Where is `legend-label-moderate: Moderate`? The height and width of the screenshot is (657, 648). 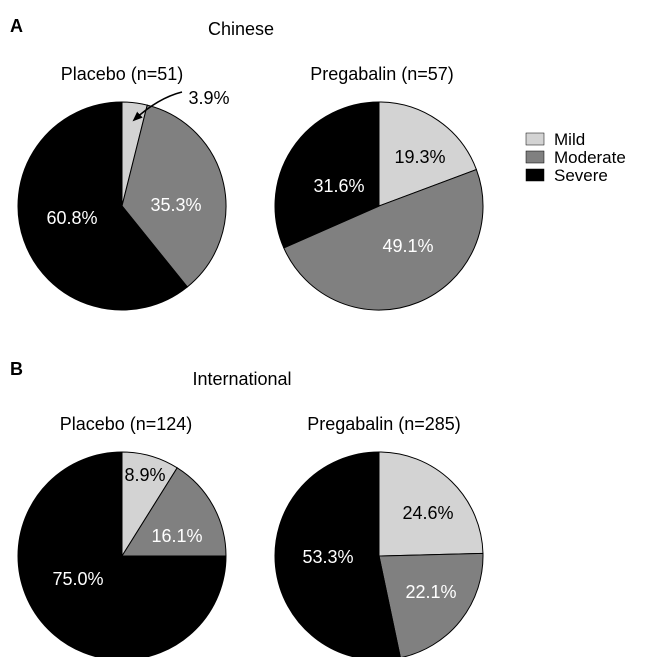 legend-label-moderate: Moderate is located at coordinates (590, 157).